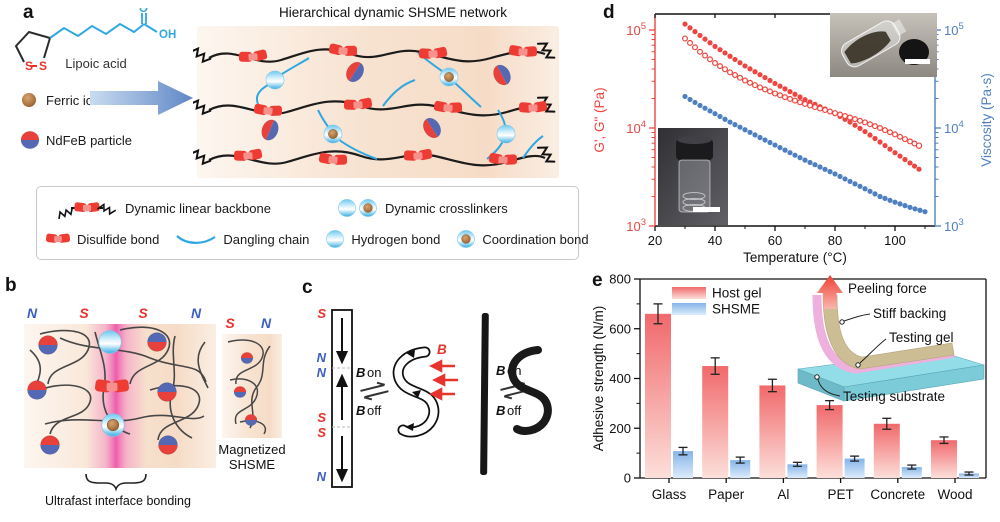  I want to click on disulfide-bond-icon, so click(58, 238).